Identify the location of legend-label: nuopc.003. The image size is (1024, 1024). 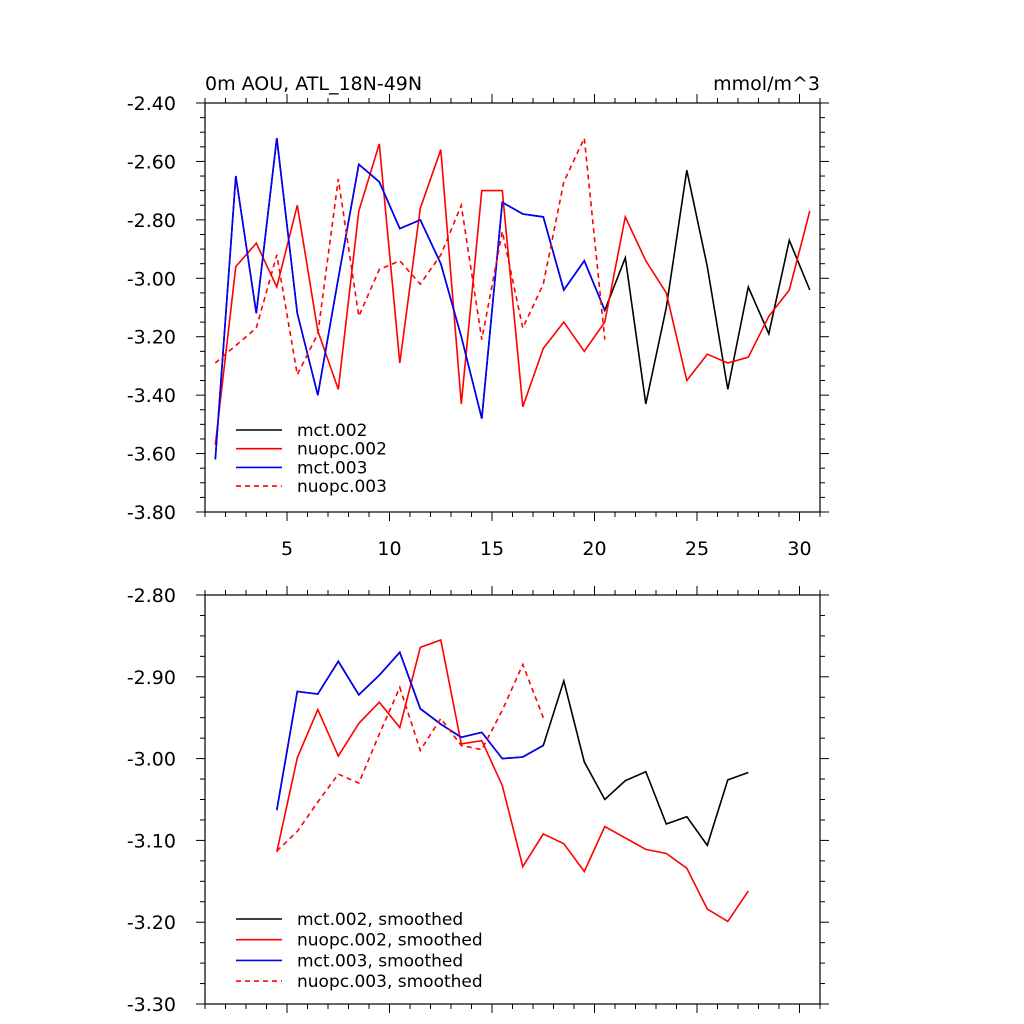
(342, 487).